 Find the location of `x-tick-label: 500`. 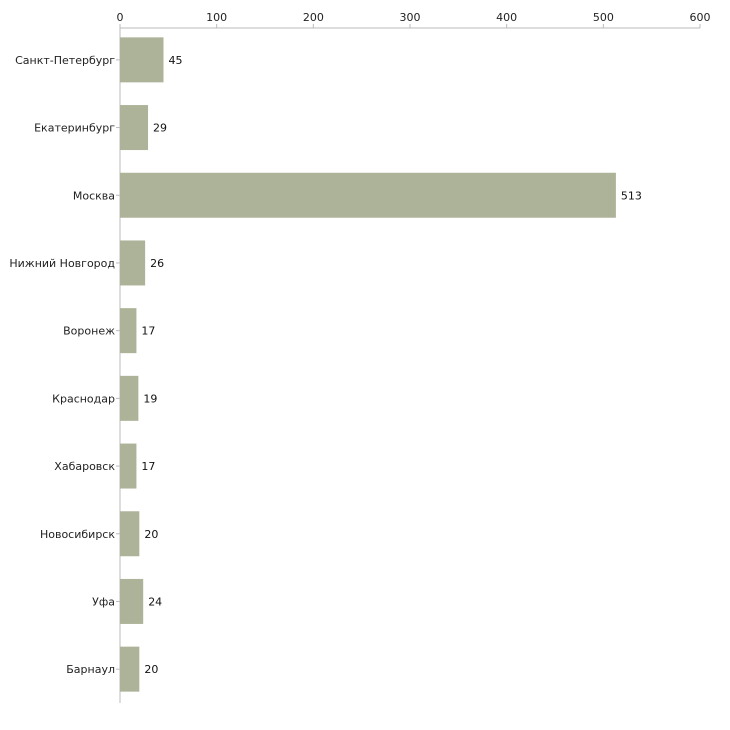

x-tick-label: 500 is located at coordinates (603, 17).